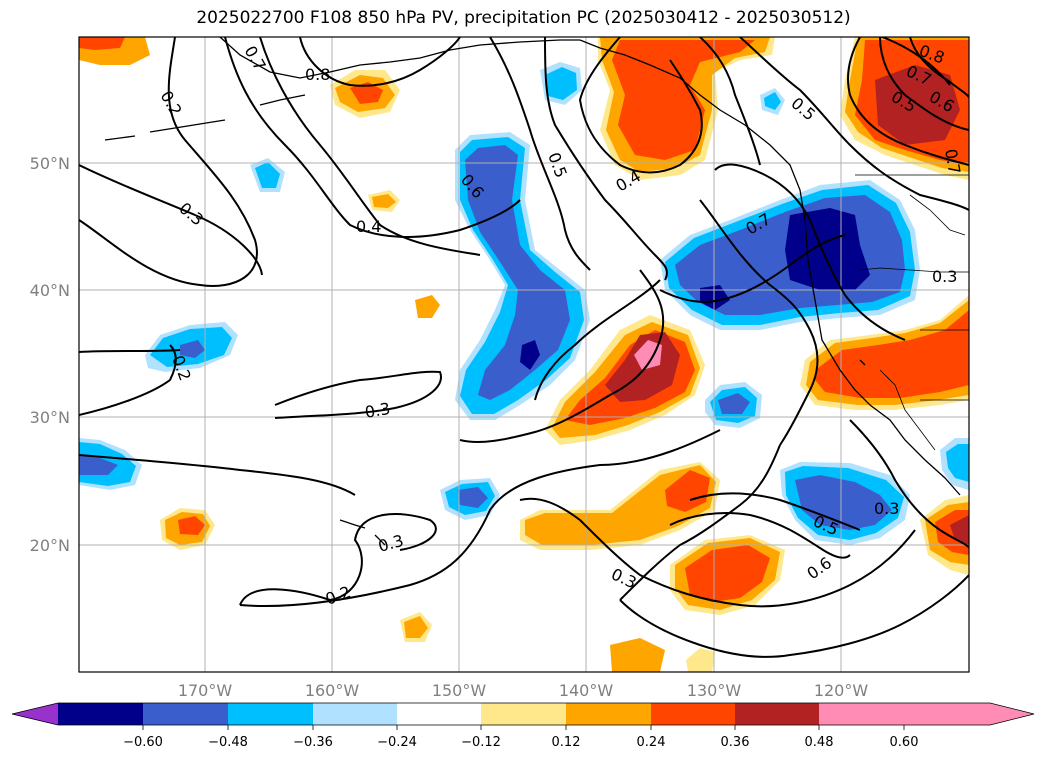 This screenshot has height=765, width=1047. I want to click on colorbar-tick-label: 0.60, so click(904, 742).